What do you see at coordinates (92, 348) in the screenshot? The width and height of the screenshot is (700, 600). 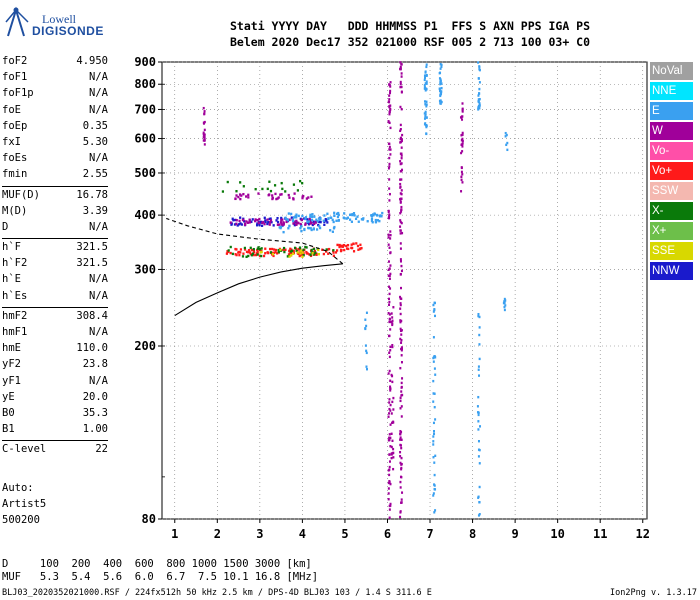 I see `param-value: 110.0` at bounding box center [92, 348].